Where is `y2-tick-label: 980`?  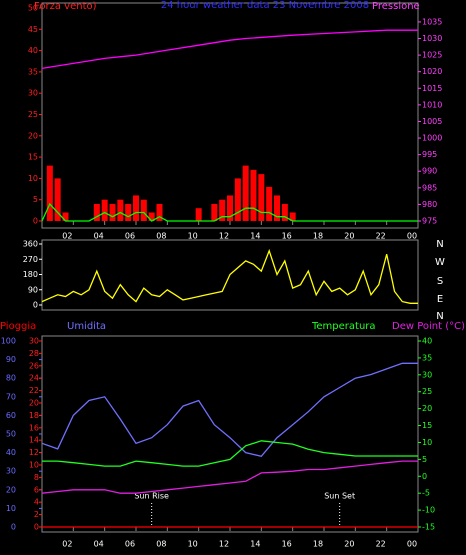 y2-tick-label: 980 is located at coordinates (429, 204).